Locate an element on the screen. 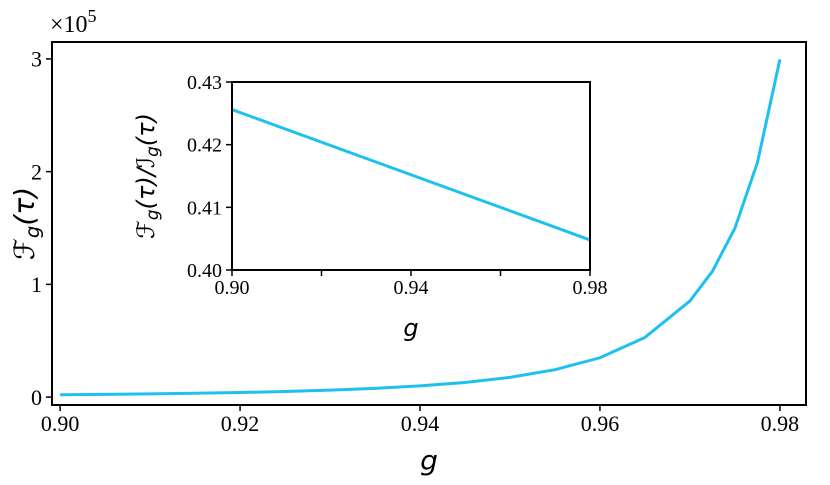  y-tick-label: 3 is located at coordinates (36, 59).